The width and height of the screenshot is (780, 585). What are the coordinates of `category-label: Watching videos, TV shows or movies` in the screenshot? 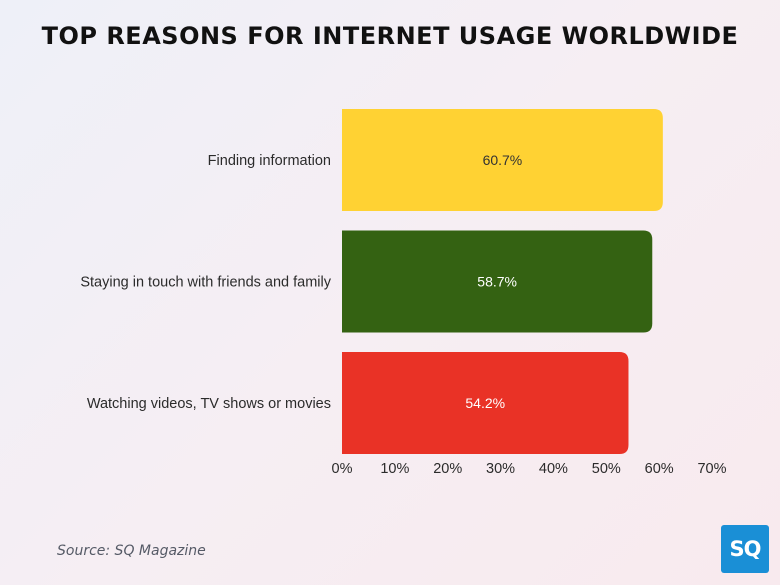 It's located at (209, 404).